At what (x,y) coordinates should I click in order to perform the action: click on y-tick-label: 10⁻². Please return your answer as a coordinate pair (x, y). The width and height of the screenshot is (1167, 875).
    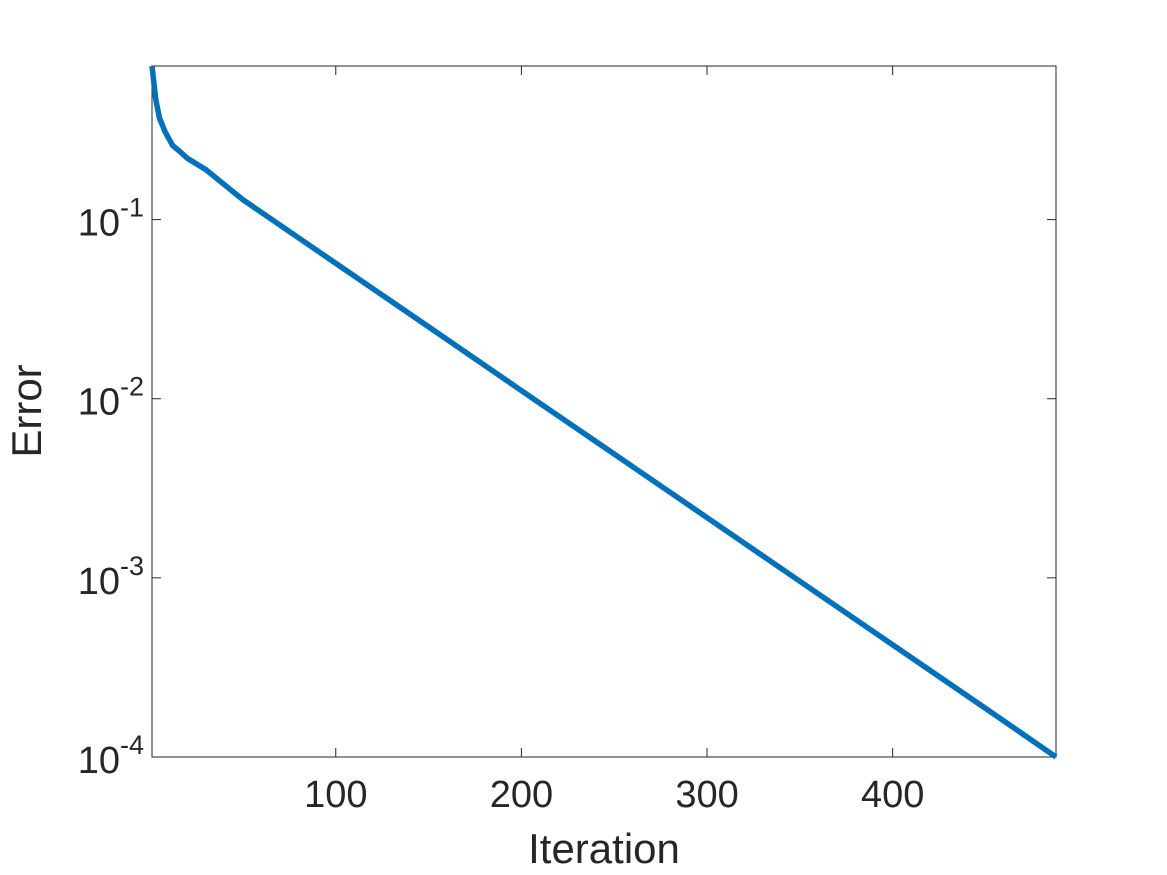
    Looking at the image, I should click on (111, 398).